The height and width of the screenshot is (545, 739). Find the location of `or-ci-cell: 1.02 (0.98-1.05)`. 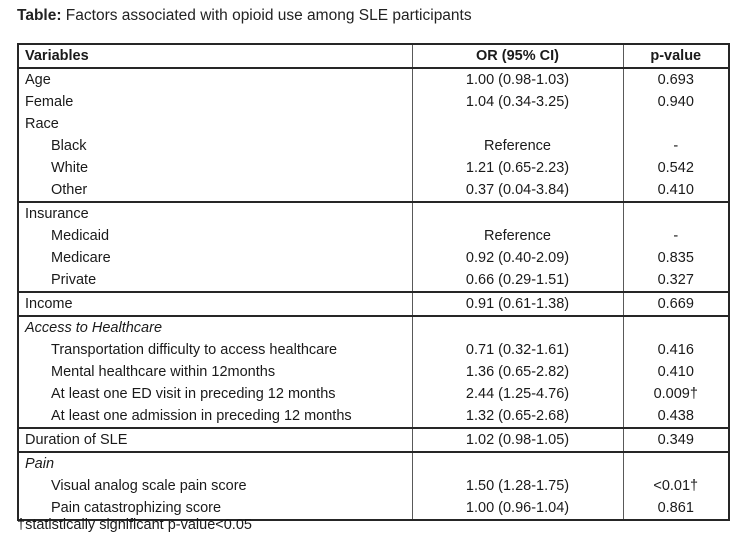

or-ci-cell: 1.02 (0.98-1.05) is located at coordinates (517, 439).